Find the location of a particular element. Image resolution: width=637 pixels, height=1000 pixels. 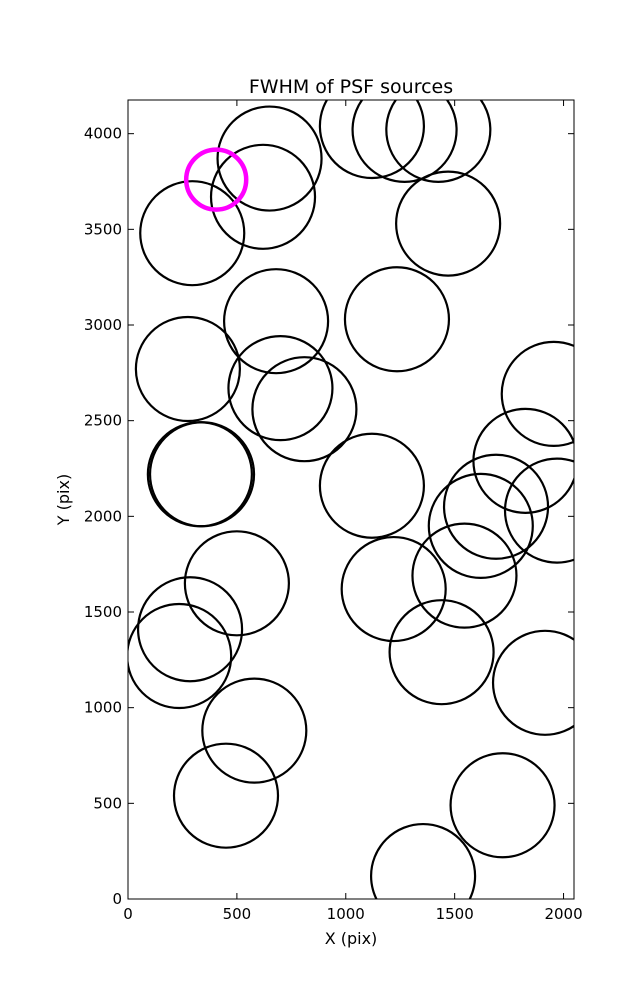

x-tick-label: 2000 is located at coordinates (563, 914).